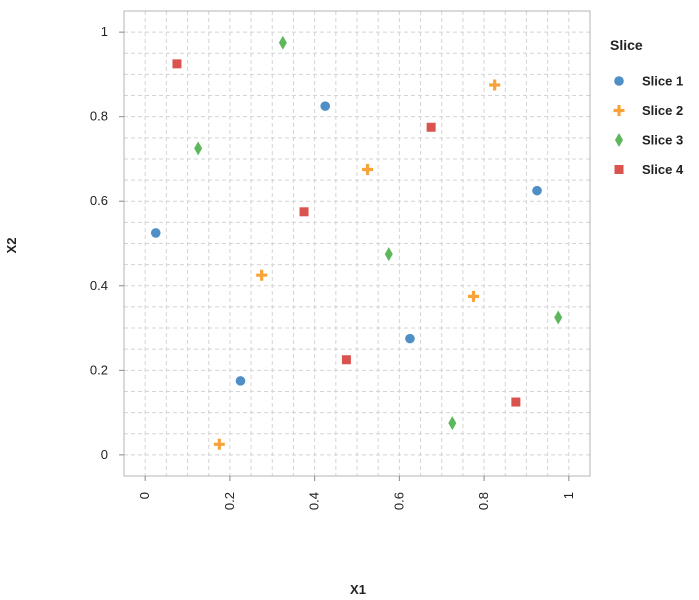 The image size is (699, 600). What do you see at coordinates (483, 501) in the screenshot?
I see `x-tick-label: 0.8` at bounding box center [483, 501].